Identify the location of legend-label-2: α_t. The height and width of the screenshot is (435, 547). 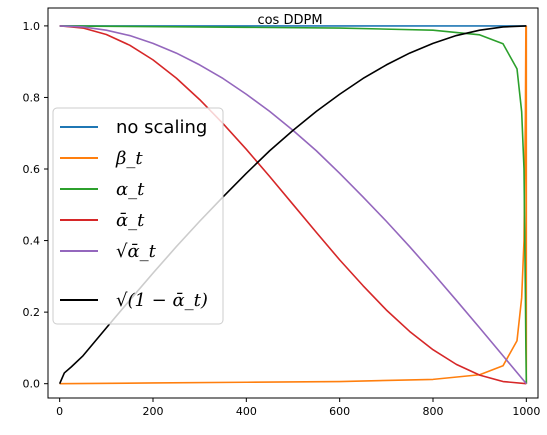
(130, 189).